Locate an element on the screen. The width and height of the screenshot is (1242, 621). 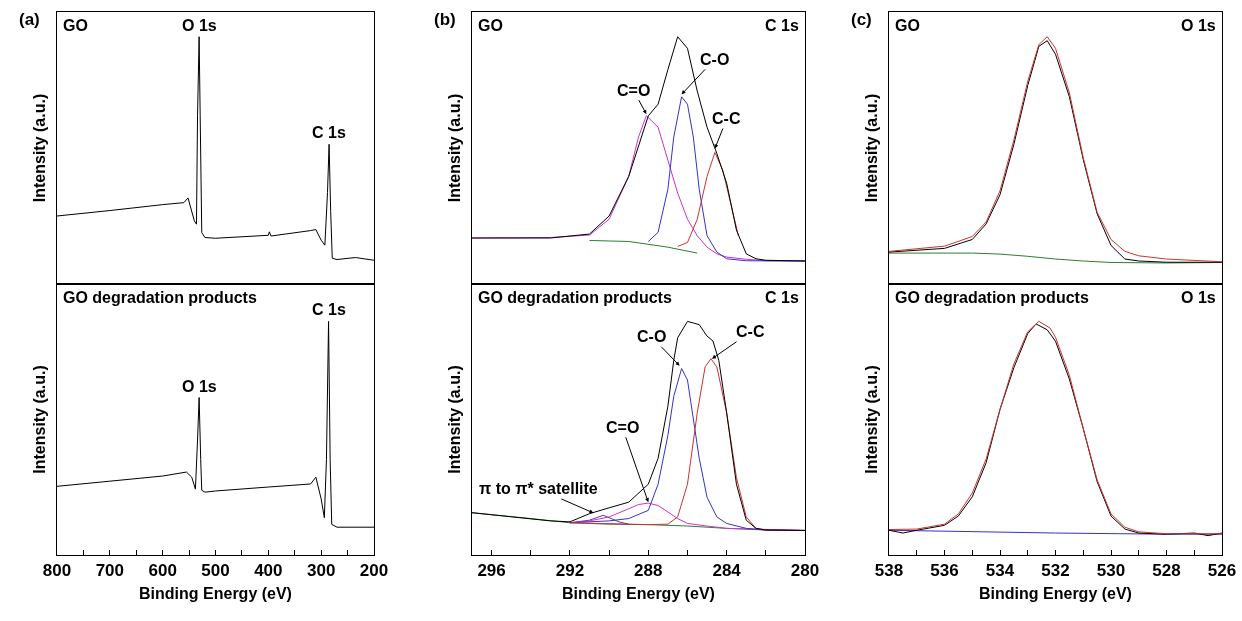
x-tick-label: 800 is located at coordinates (57, 571).